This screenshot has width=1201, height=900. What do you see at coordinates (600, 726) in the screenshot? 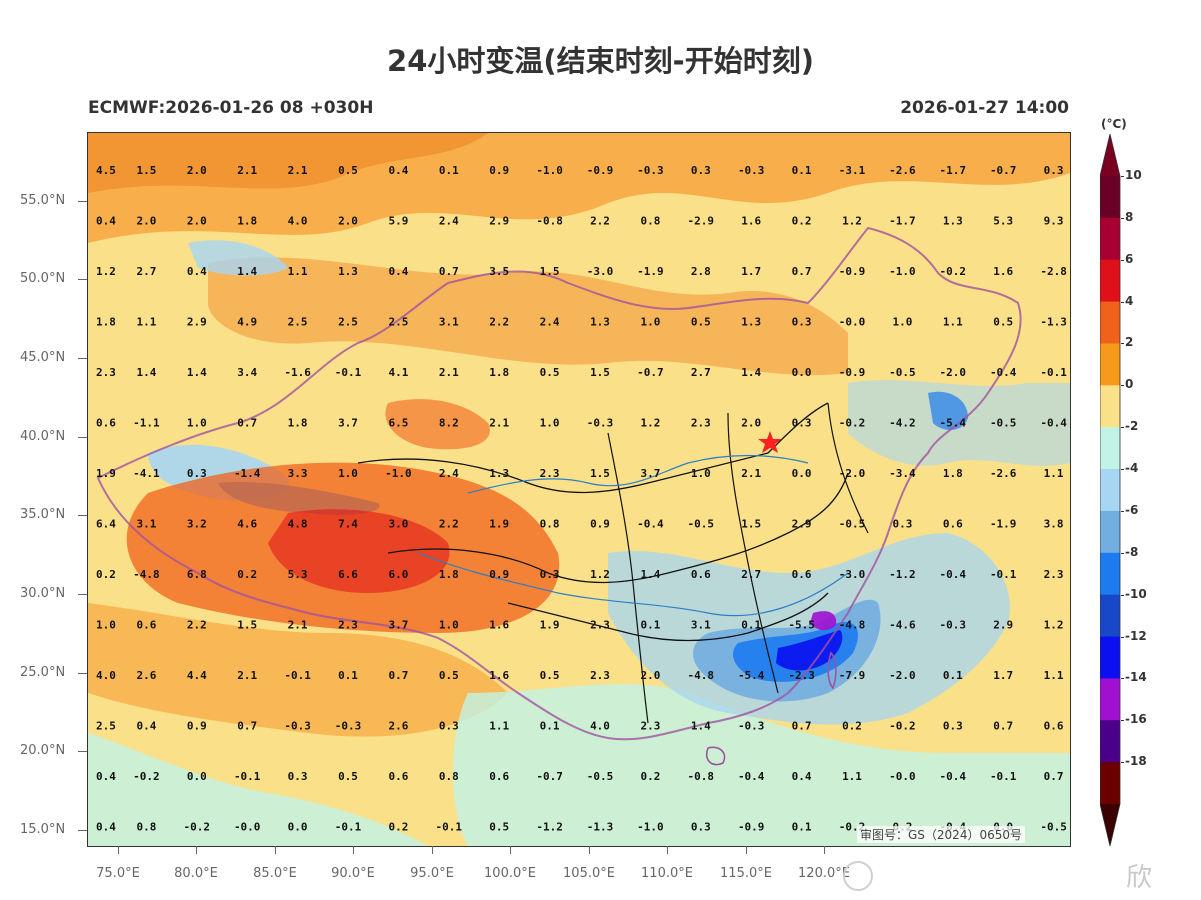
I see `grid-value: 4.0` at bounding box center [600, 726].